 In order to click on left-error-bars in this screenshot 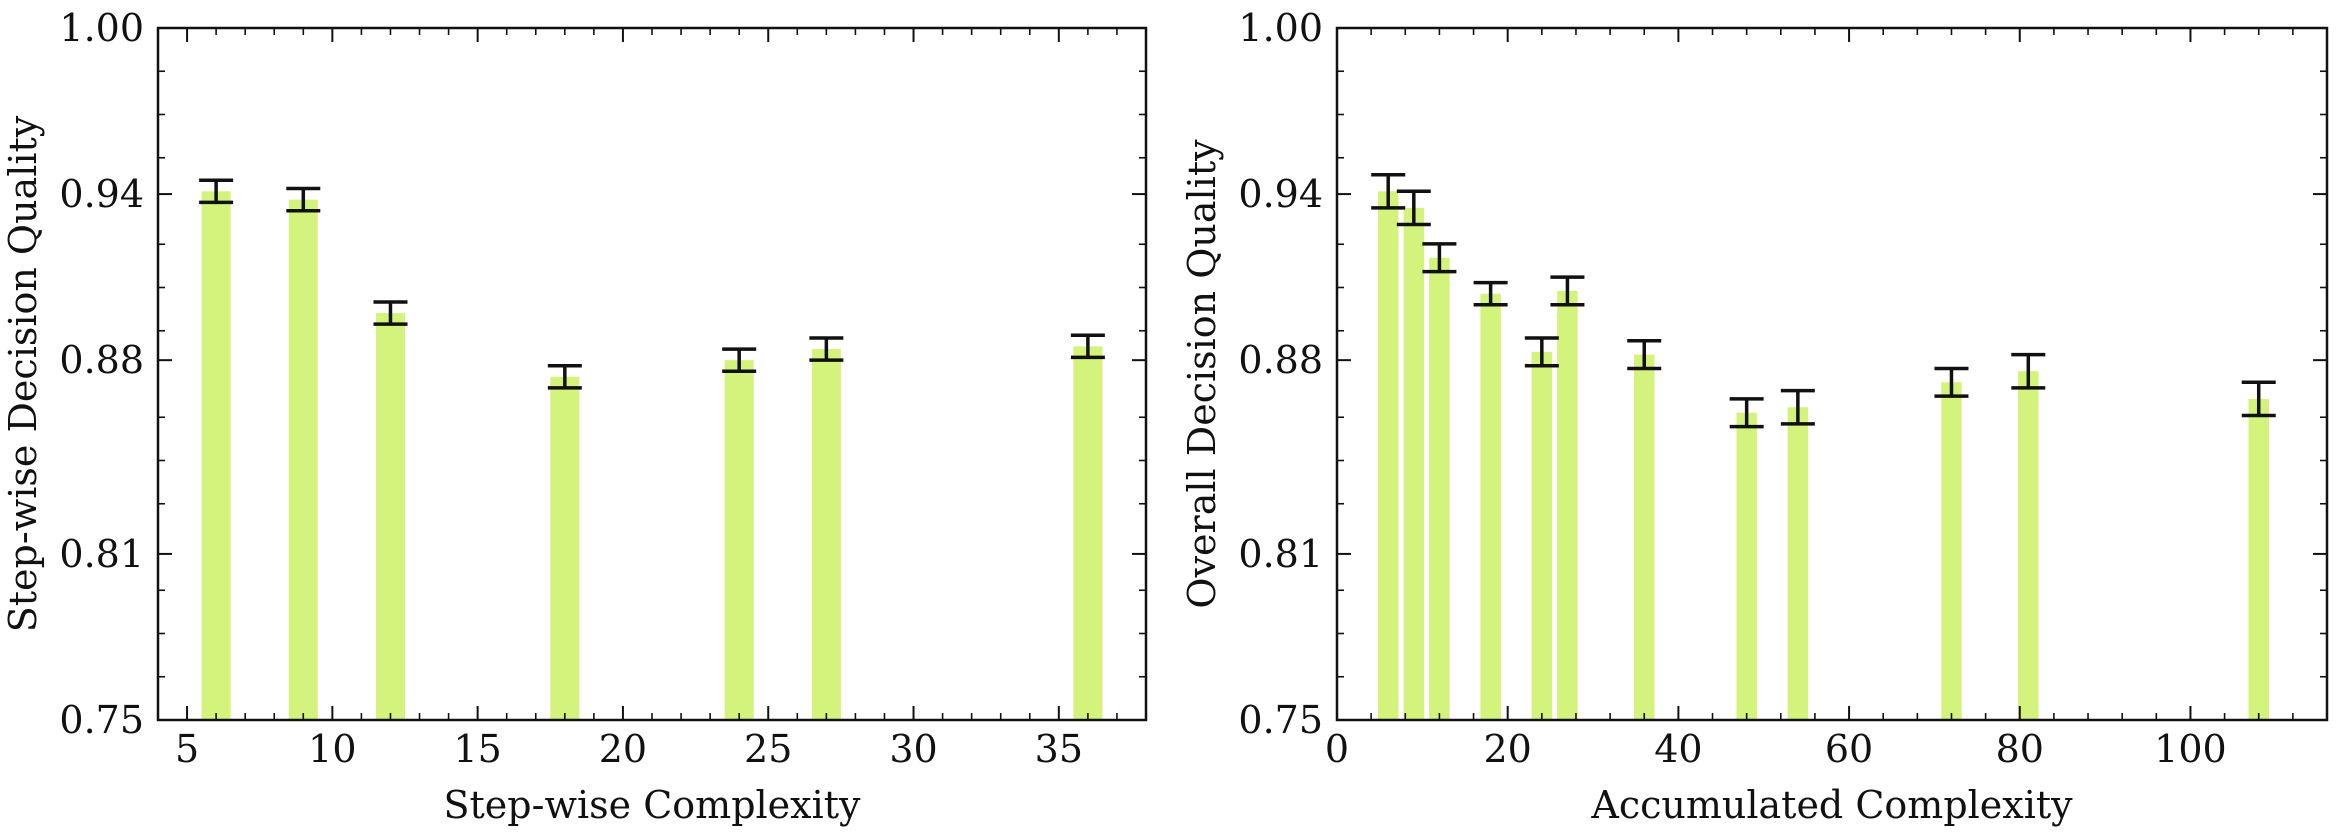, I will do `click(652, 284)`.